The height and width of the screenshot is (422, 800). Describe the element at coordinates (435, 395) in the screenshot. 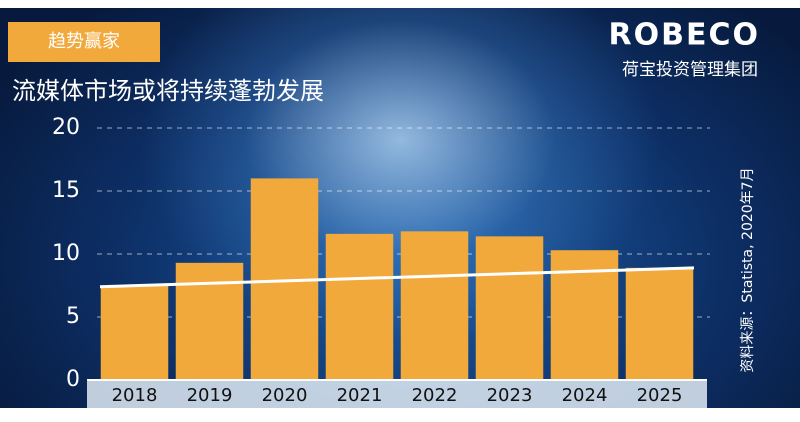

I see `x-tick-label: 2022` at that location.